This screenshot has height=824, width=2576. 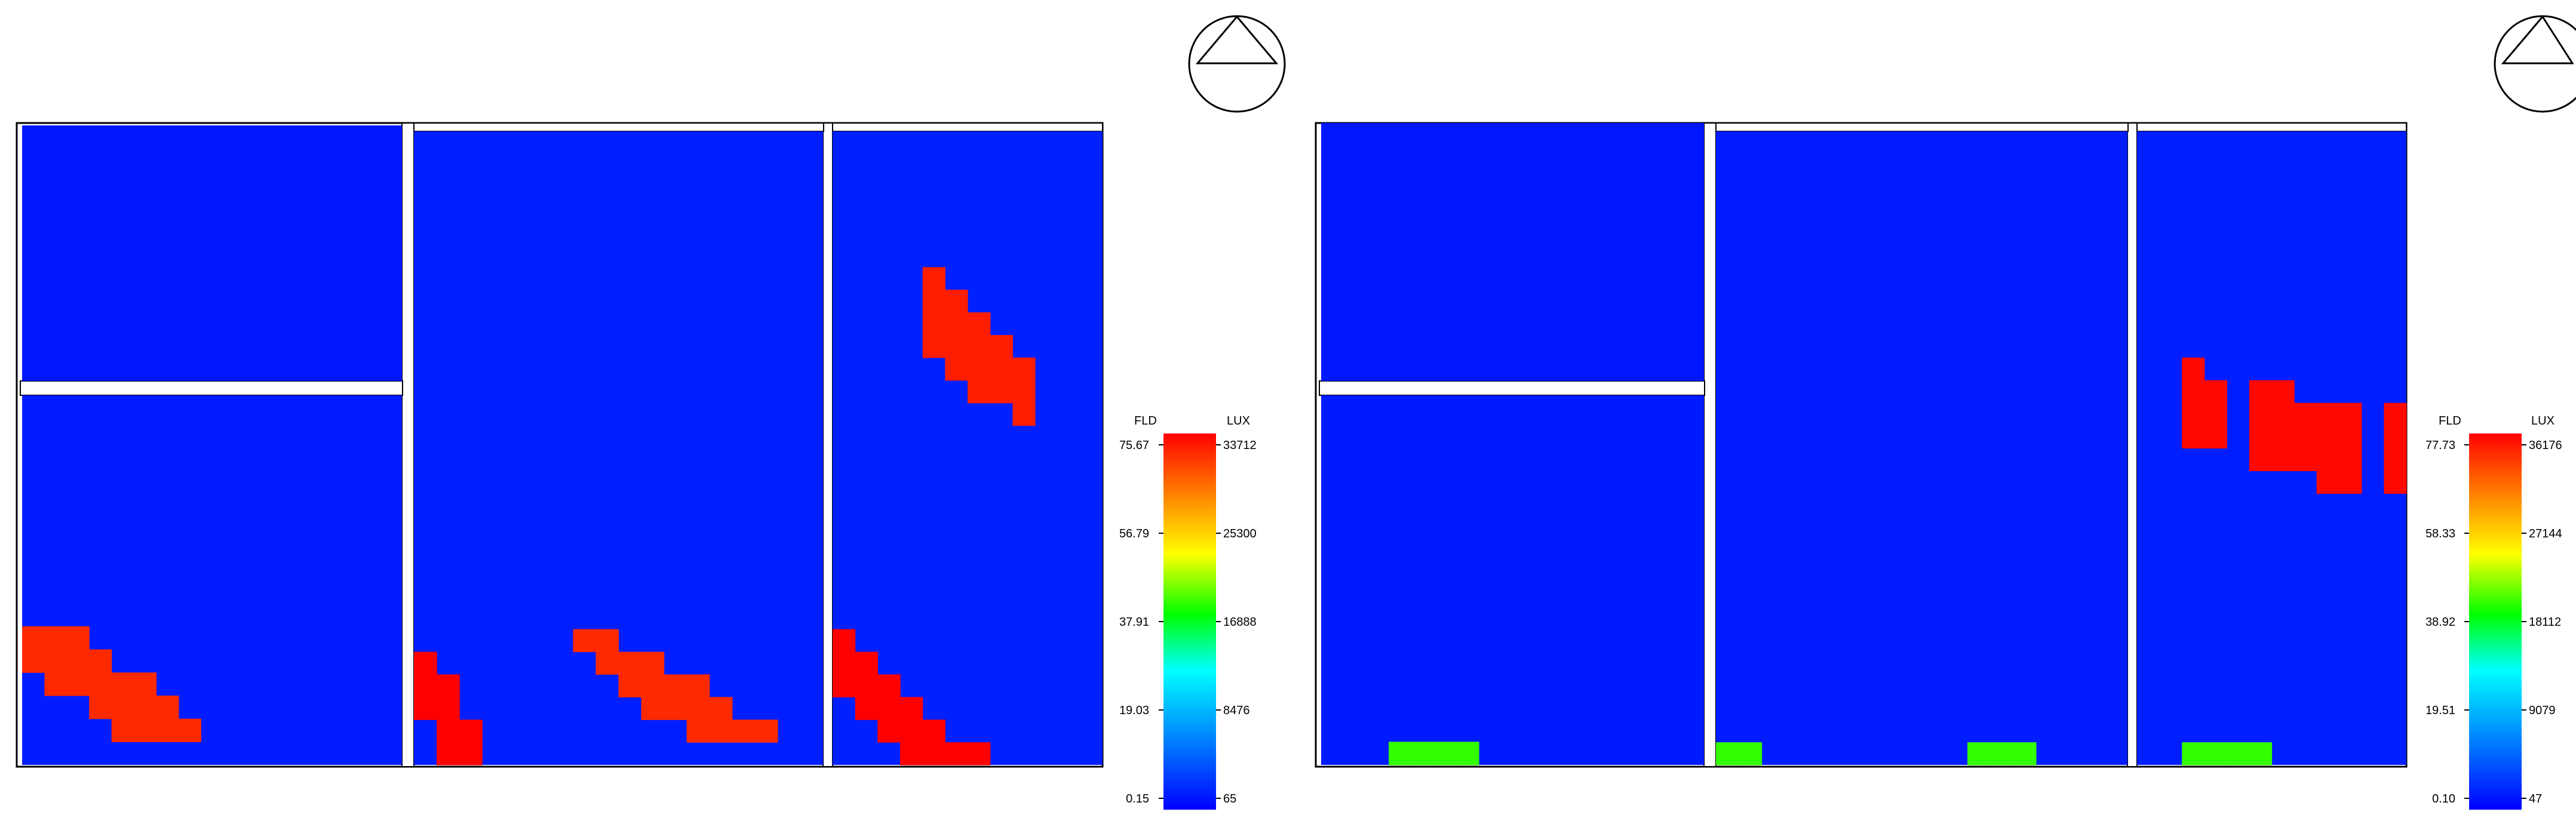 I want to click on fld-tick-label: 75.67, so click(x=1134, y=445).